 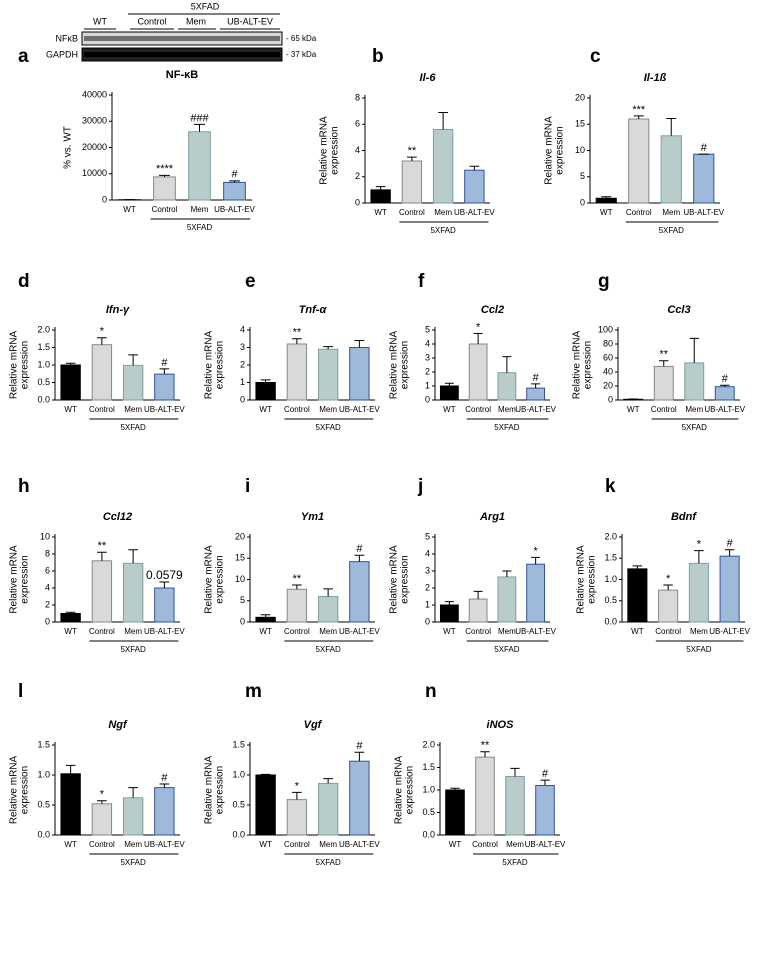 I want to click on significance-label: ***, so click(x=639, y=110).